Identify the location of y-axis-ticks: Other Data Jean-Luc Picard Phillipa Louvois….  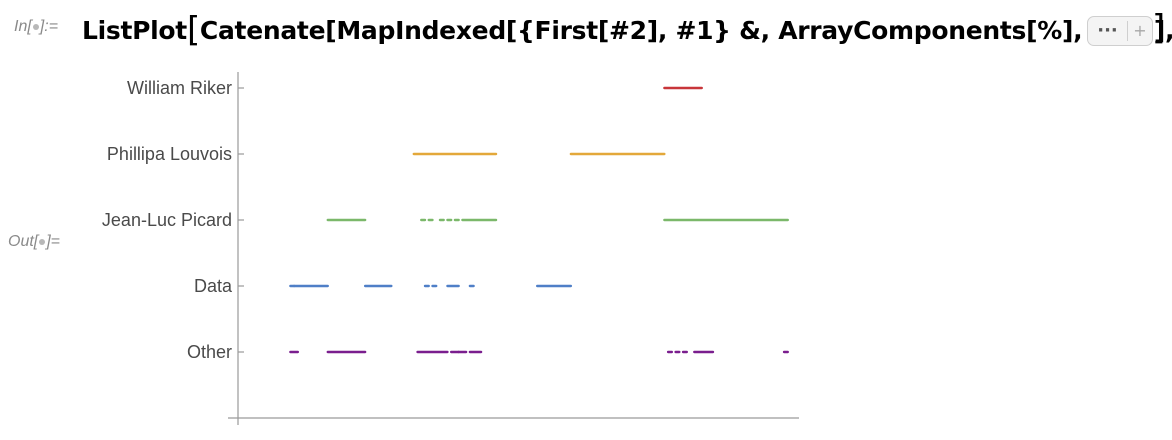
(173, 220).